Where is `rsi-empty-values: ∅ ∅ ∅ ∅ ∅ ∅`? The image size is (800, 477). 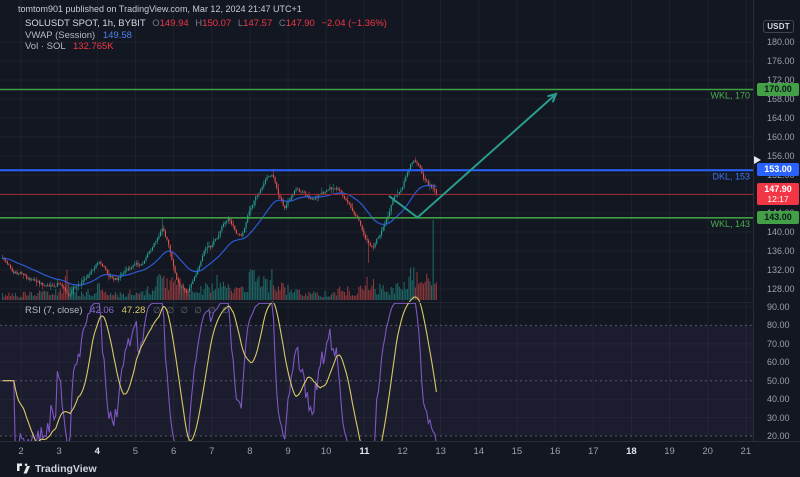
rsi-empty-values: ∅ ∅ ∅ ∅ ∅ ∅ is located at coordinates (192, 310).